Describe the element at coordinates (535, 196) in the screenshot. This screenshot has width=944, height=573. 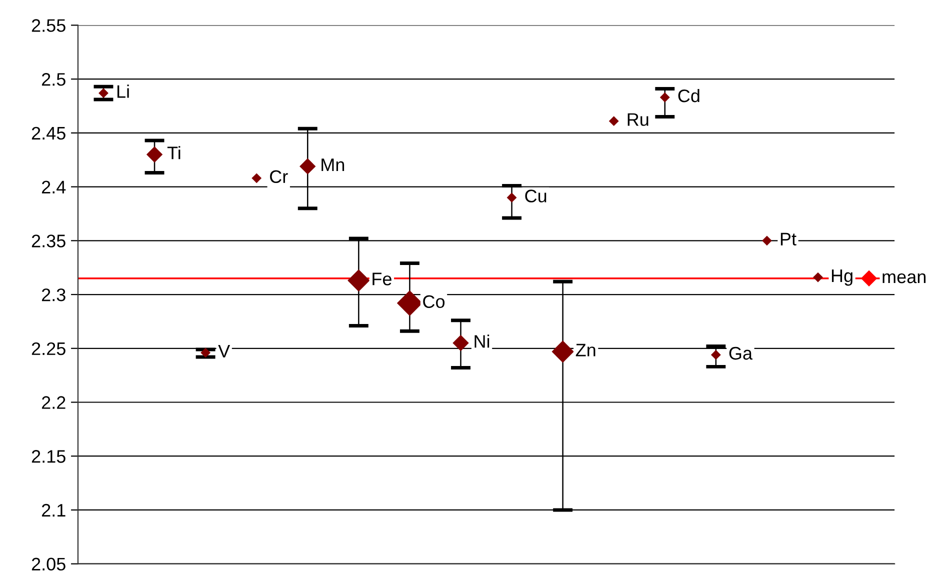
I see `data-label: Cu` at that location.